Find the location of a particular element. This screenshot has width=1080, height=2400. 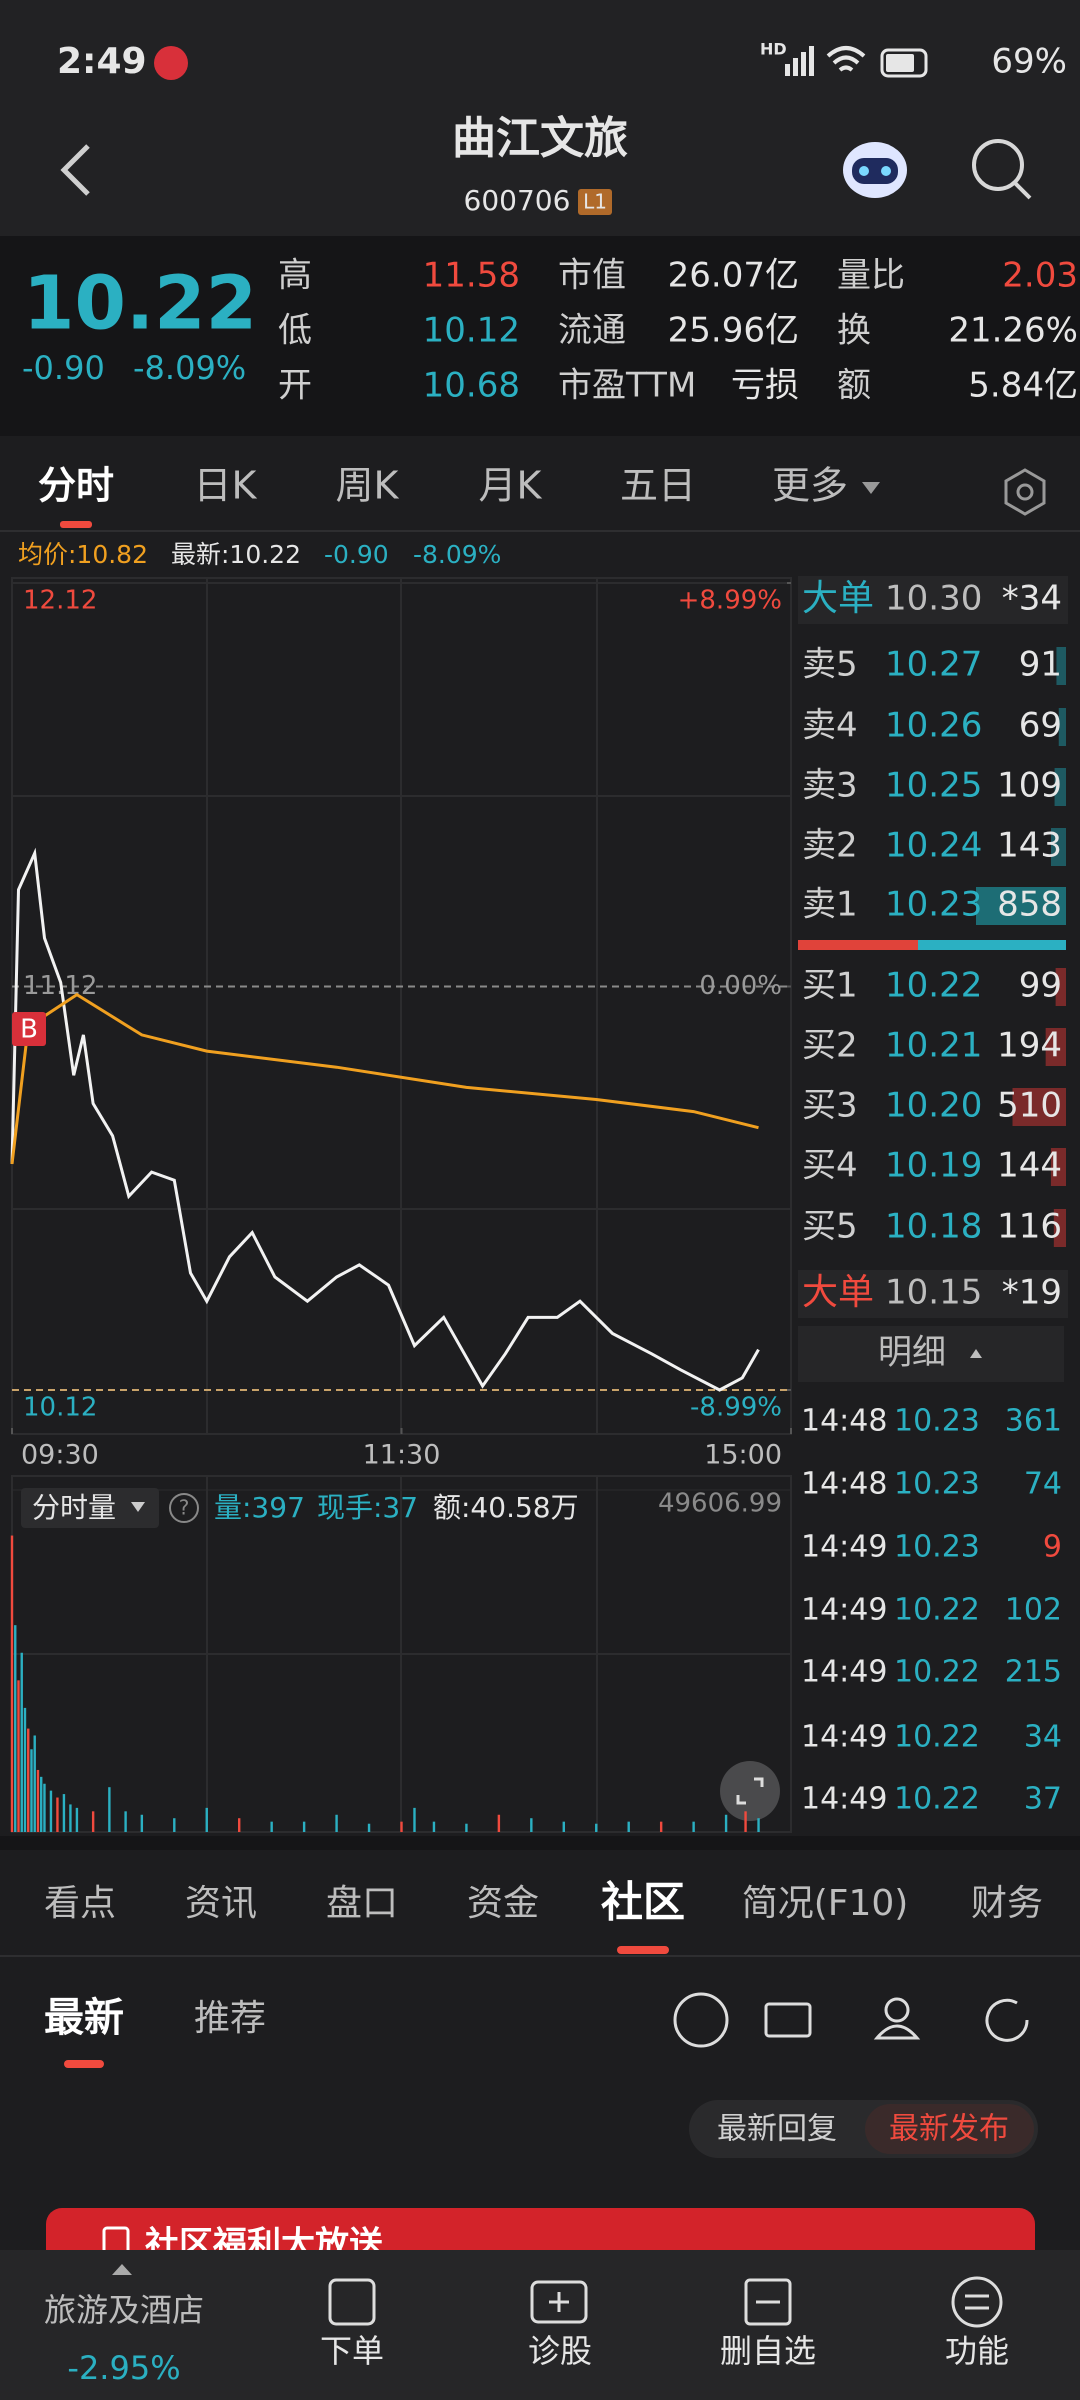

section-tab: 简况(F10) is located at coordinates (825, 1903).